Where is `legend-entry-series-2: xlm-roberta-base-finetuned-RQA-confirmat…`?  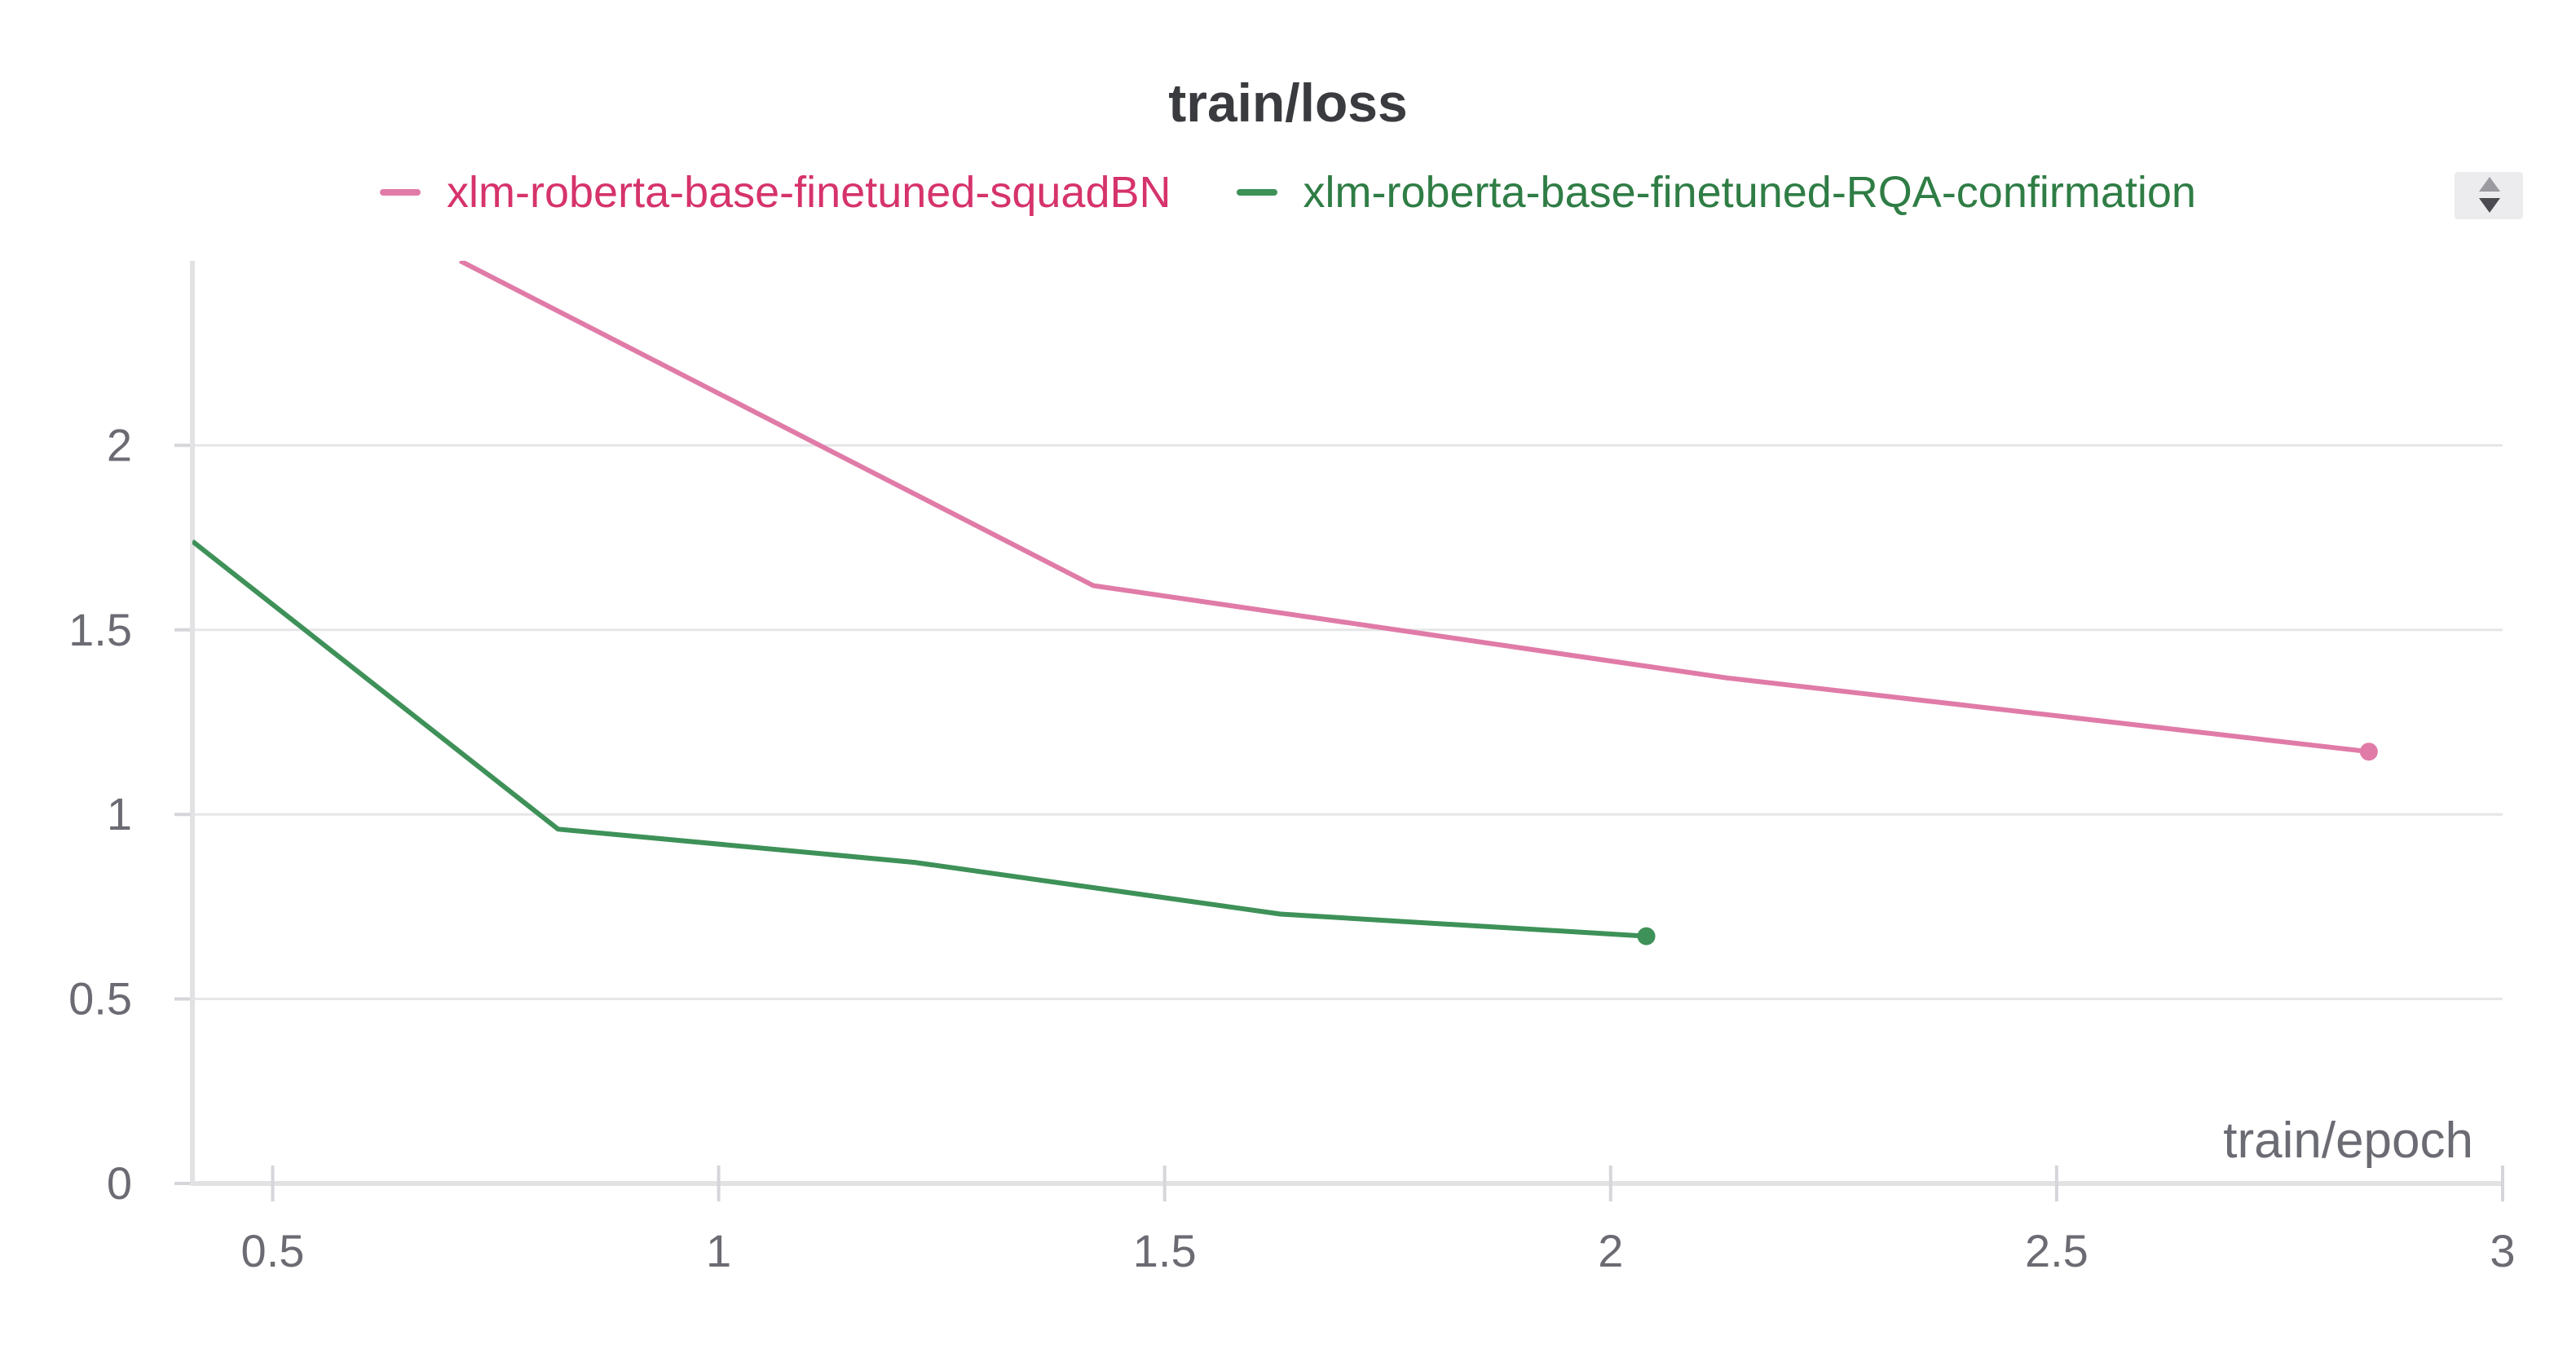
legend-entry-series-2: xlm-roberta-base-finetuned-RQA-confirmat… is located at coordinates (1716, 192).